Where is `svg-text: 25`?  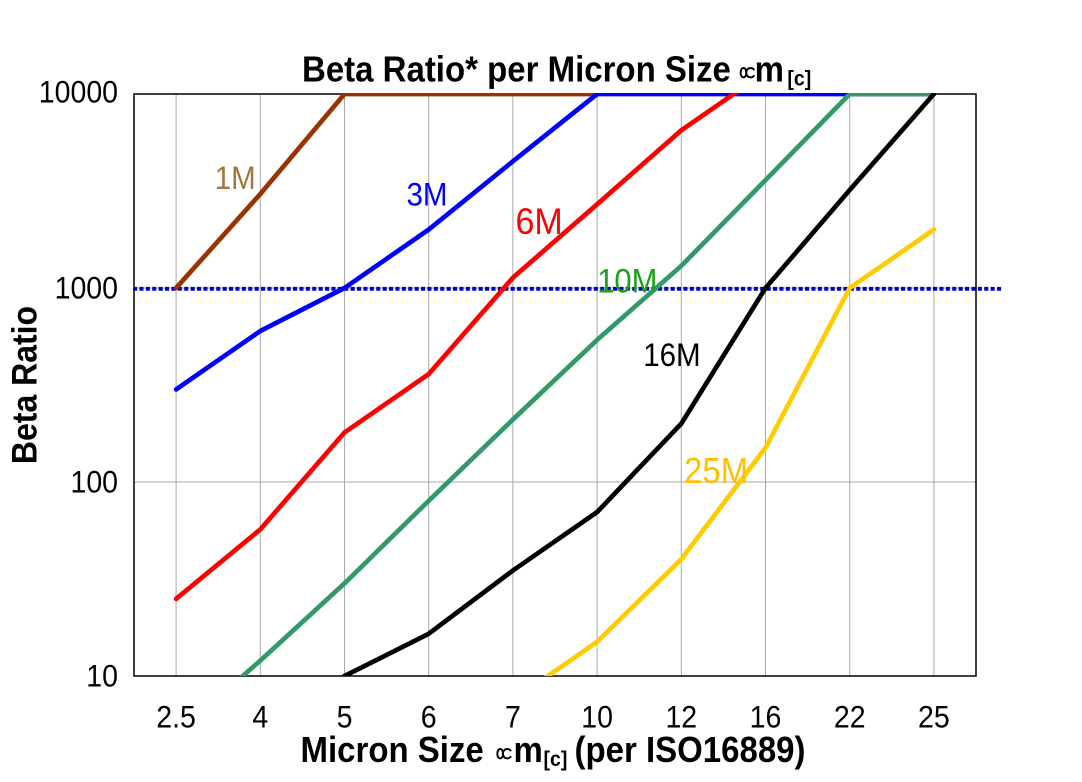 svg-text: 25 is located at coordinates (934, 717).